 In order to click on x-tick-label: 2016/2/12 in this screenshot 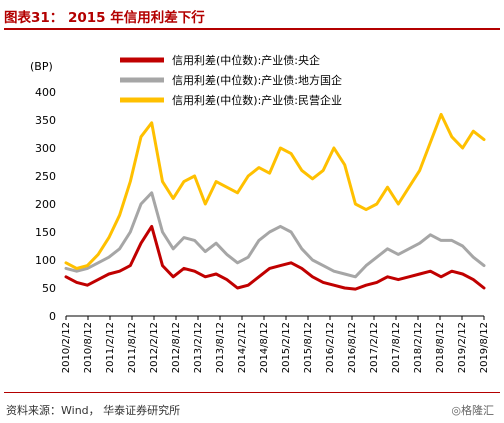, I will do `click(330, 347)`.